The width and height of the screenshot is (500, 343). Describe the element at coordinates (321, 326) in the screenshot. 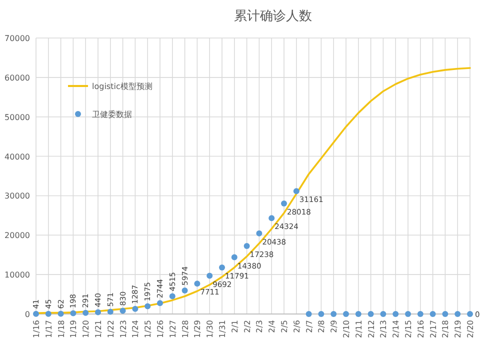

I see `x-tick-label: 2/8` at that location.